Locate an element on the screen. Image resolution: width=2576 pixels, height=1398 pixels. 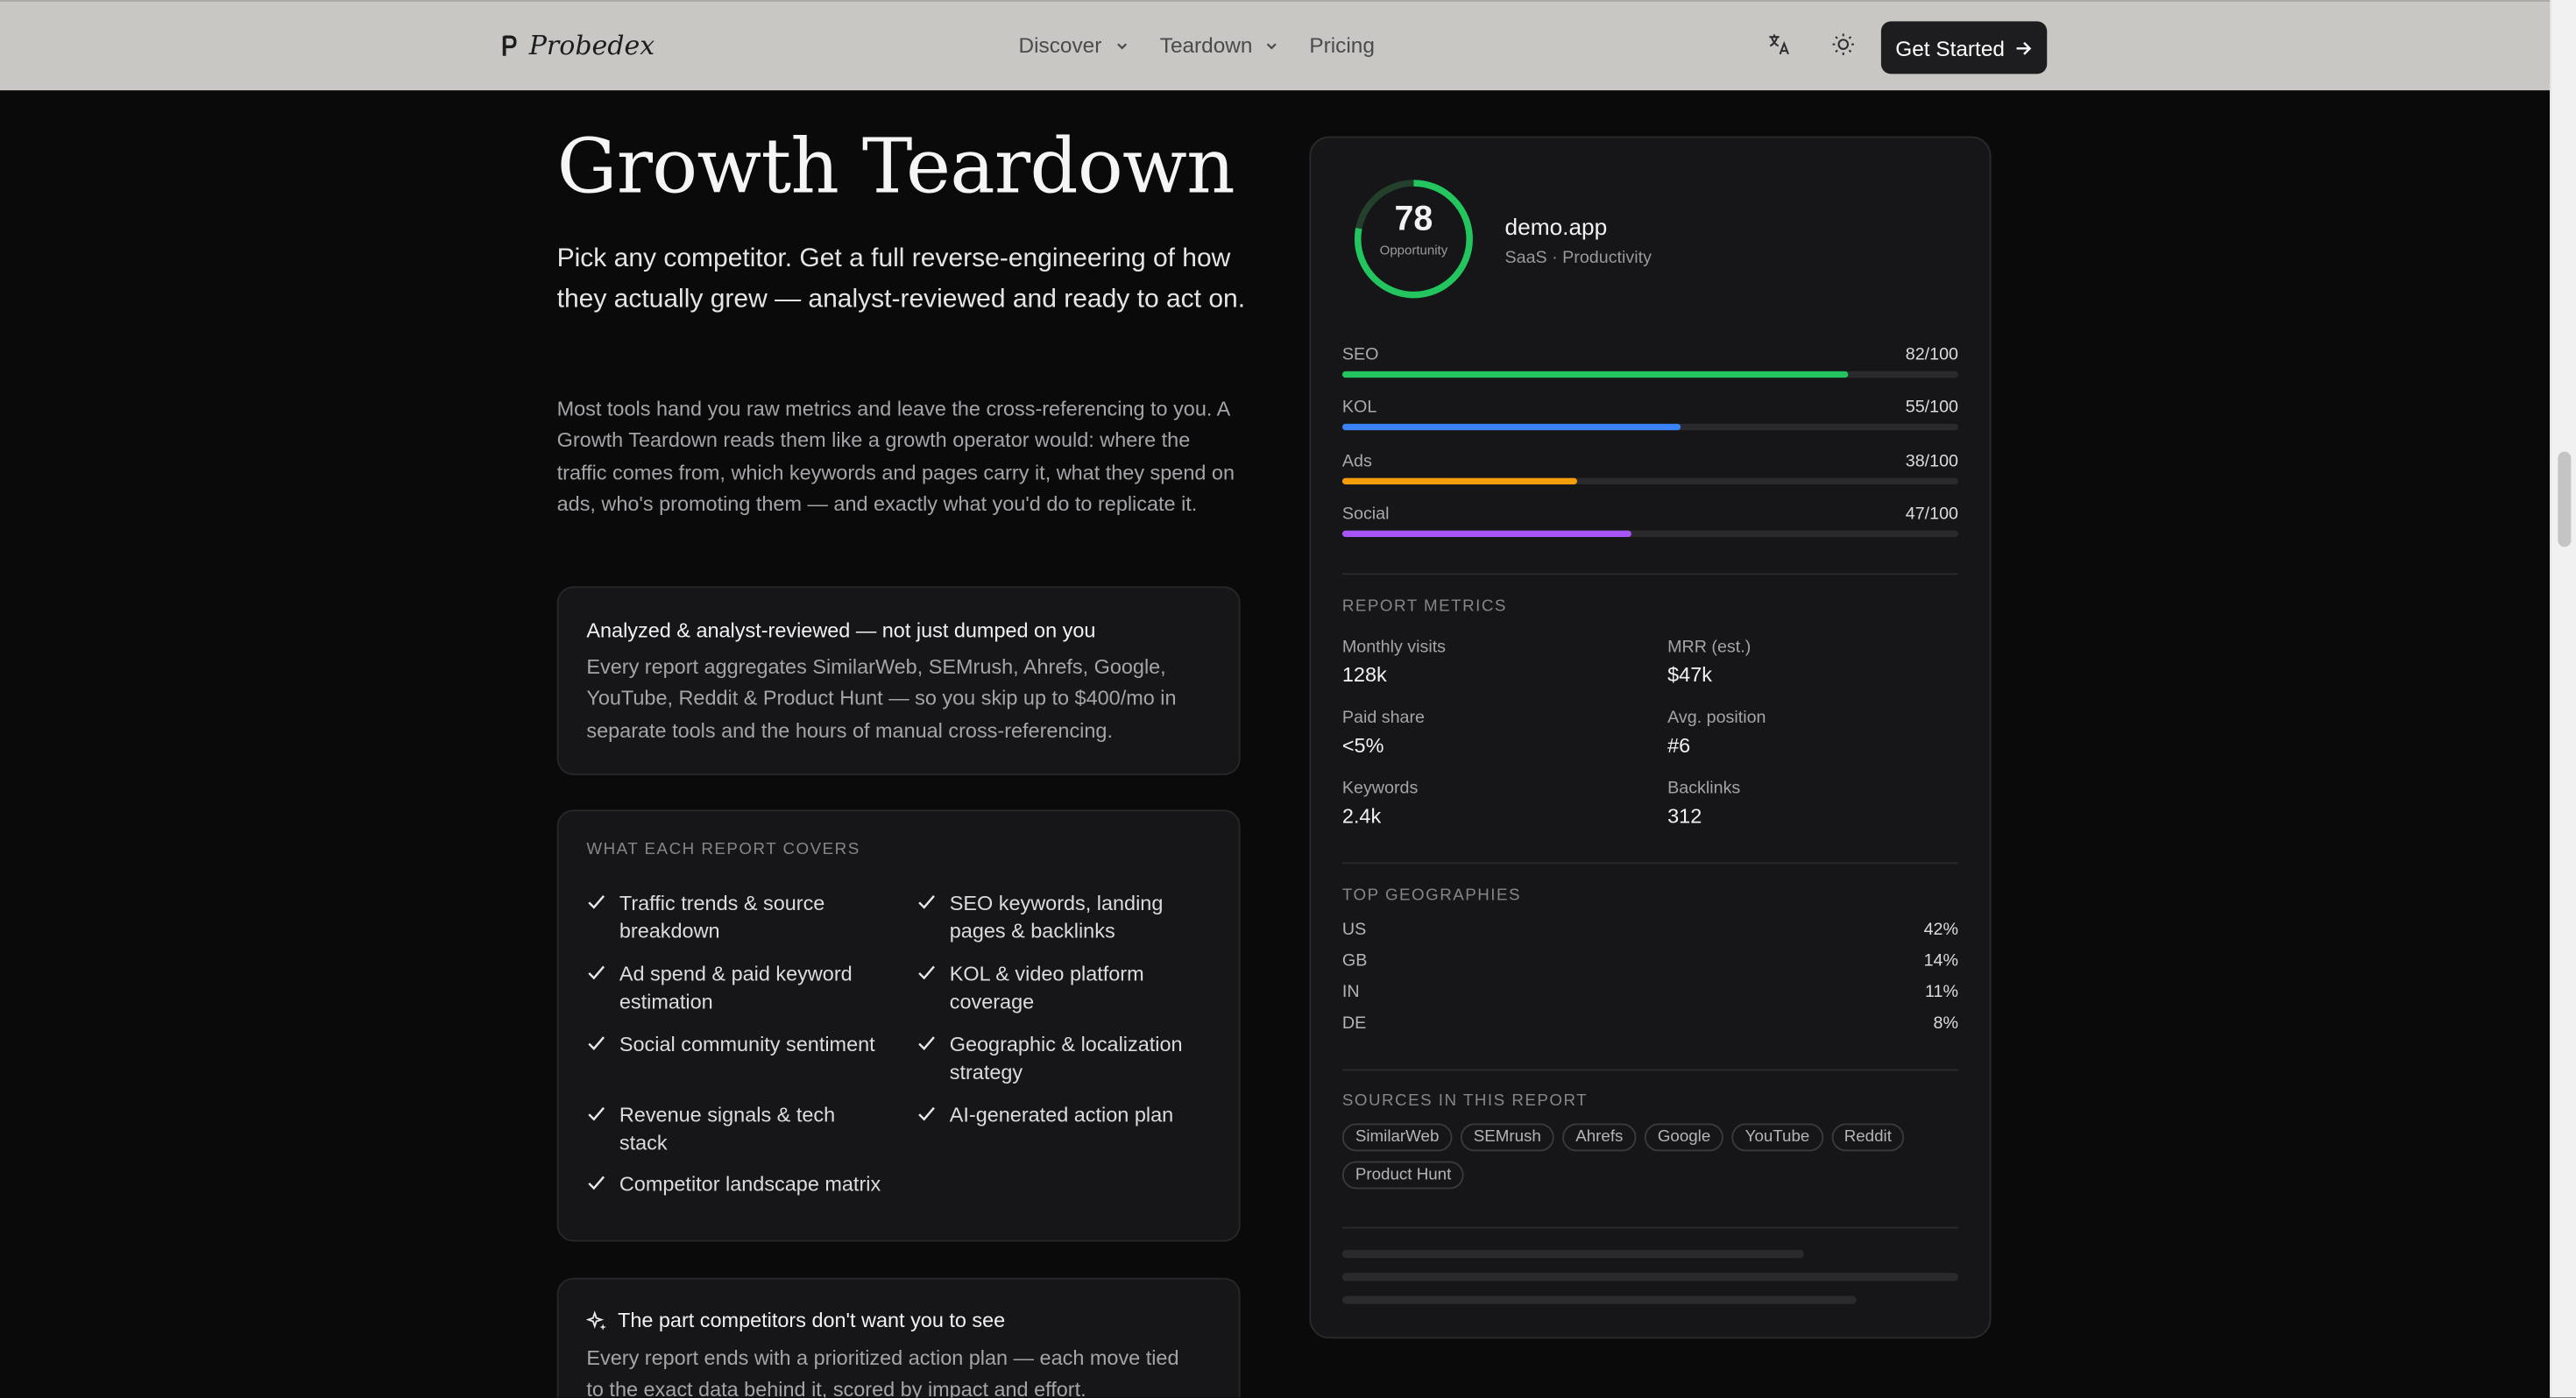
sun-icon is located at coordinates (1843, 45).